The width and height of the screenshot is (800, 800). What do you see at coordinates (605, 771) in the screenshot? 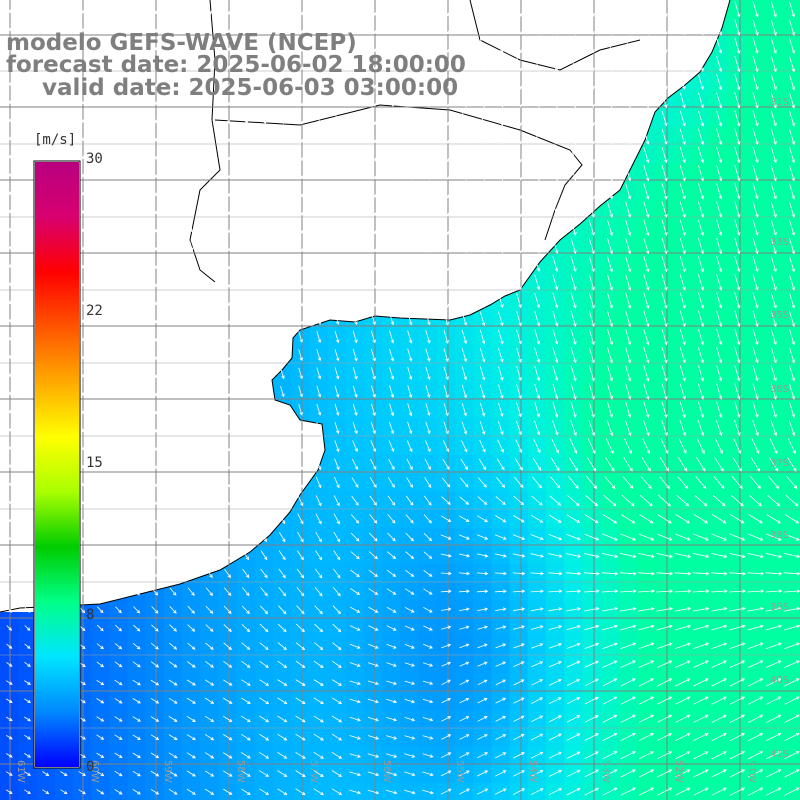
I see `longitude-label: 53W` at bounding box center [605, 771].